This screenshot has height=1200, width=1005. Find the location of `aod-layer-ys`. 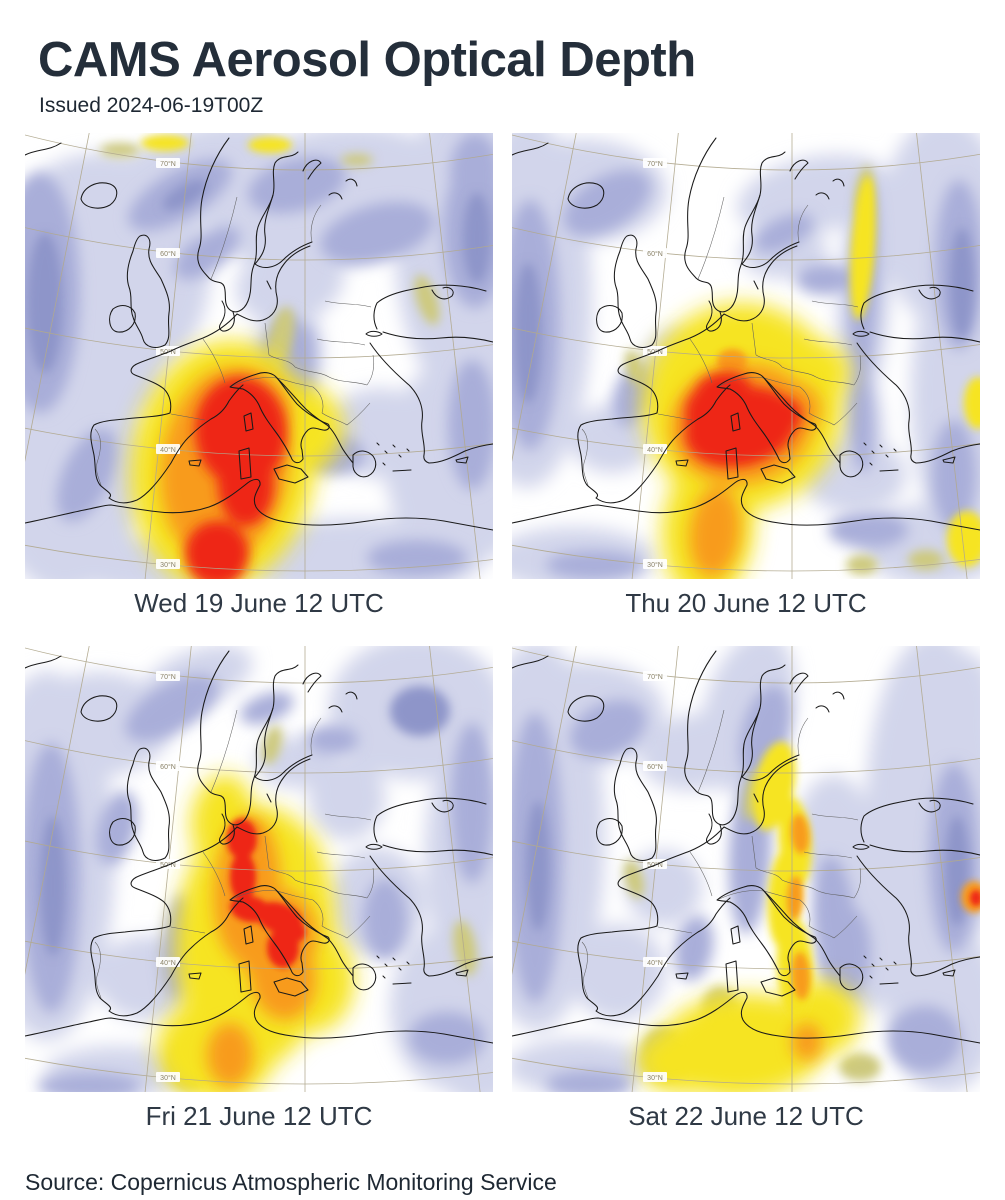

aod-layer-ys is located at coordinates (216, 144).